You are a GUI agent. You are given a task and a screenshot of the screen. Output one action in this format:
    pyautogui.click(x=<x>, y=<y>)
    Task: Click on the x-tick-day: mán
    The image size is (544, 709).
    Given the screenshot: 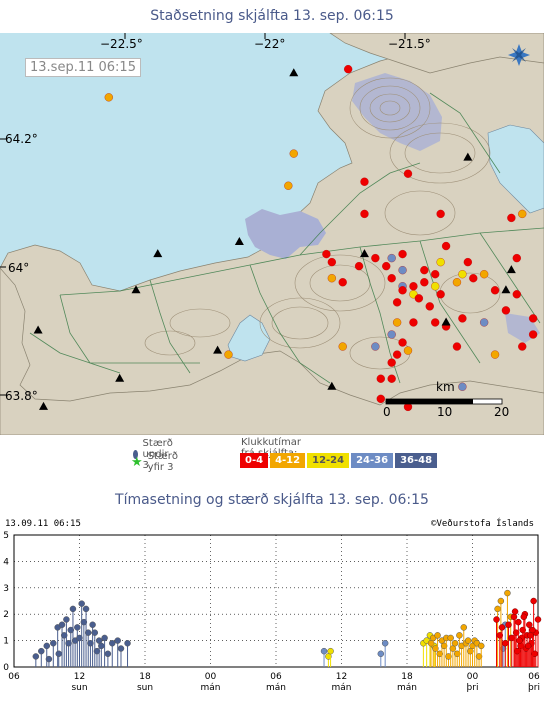 What is the action you would take?
    pyautogui.click(x=407, y=688)
    